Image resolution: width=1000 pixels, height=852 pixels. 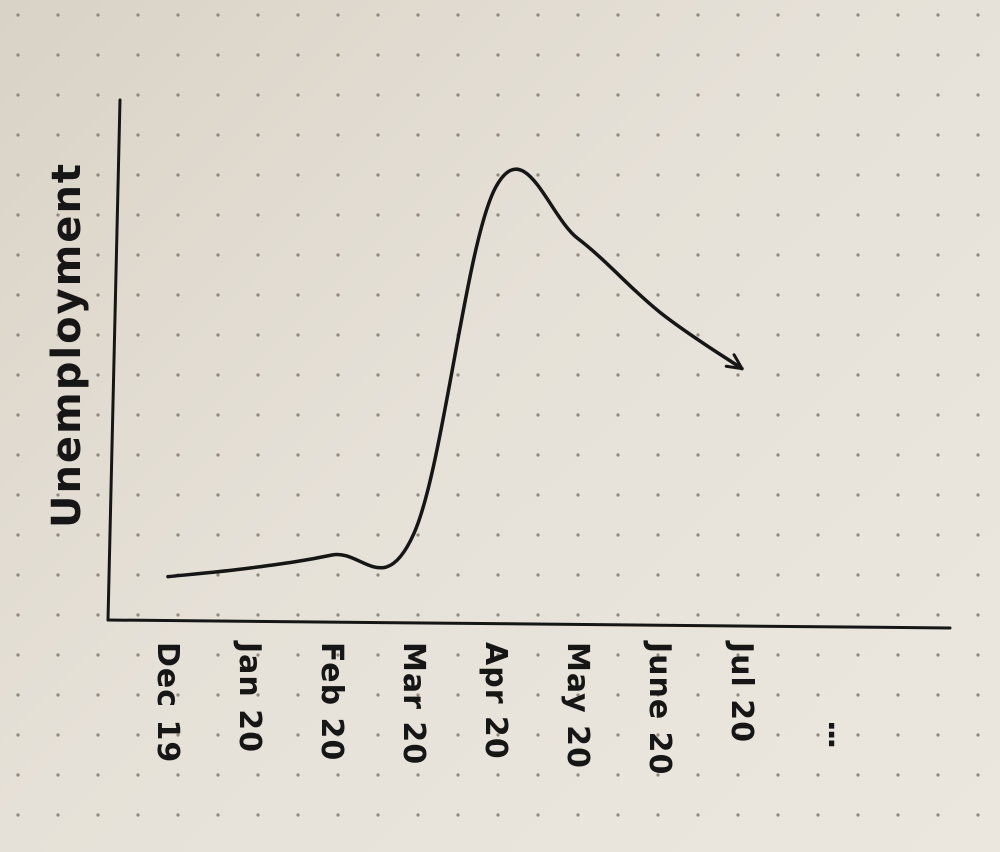 What do you see at coordinates (529, 624) in the screenshot?
I see `x-axis` at bounding box center [529, 624].